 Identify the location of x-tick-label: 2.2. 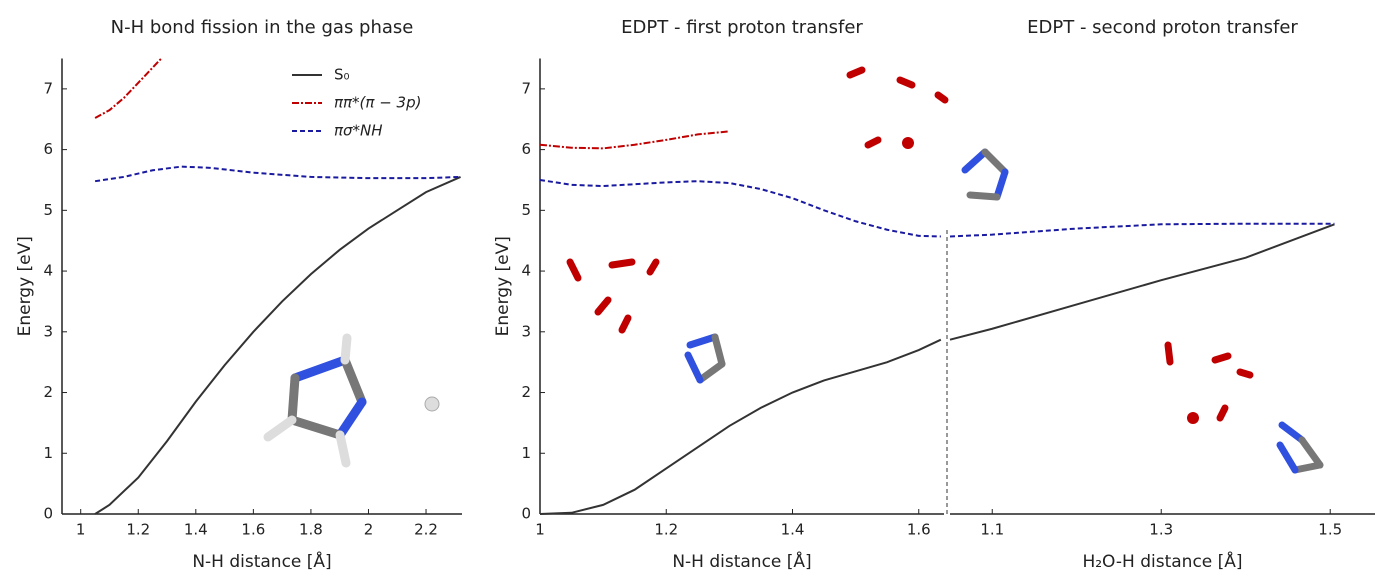
(426, 530).